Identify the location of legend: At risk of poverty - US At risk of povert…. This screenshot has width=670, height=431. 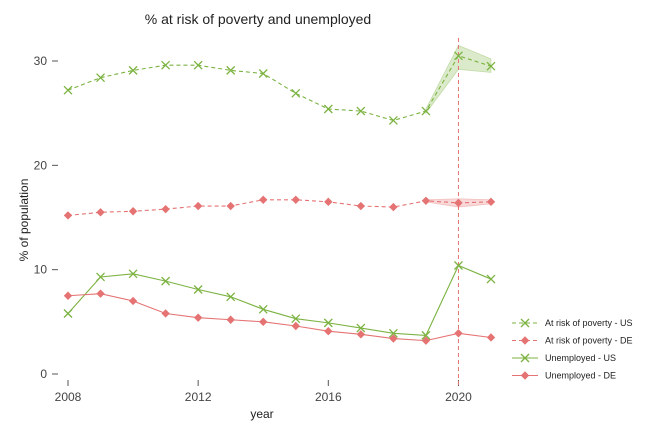
(572, 349).